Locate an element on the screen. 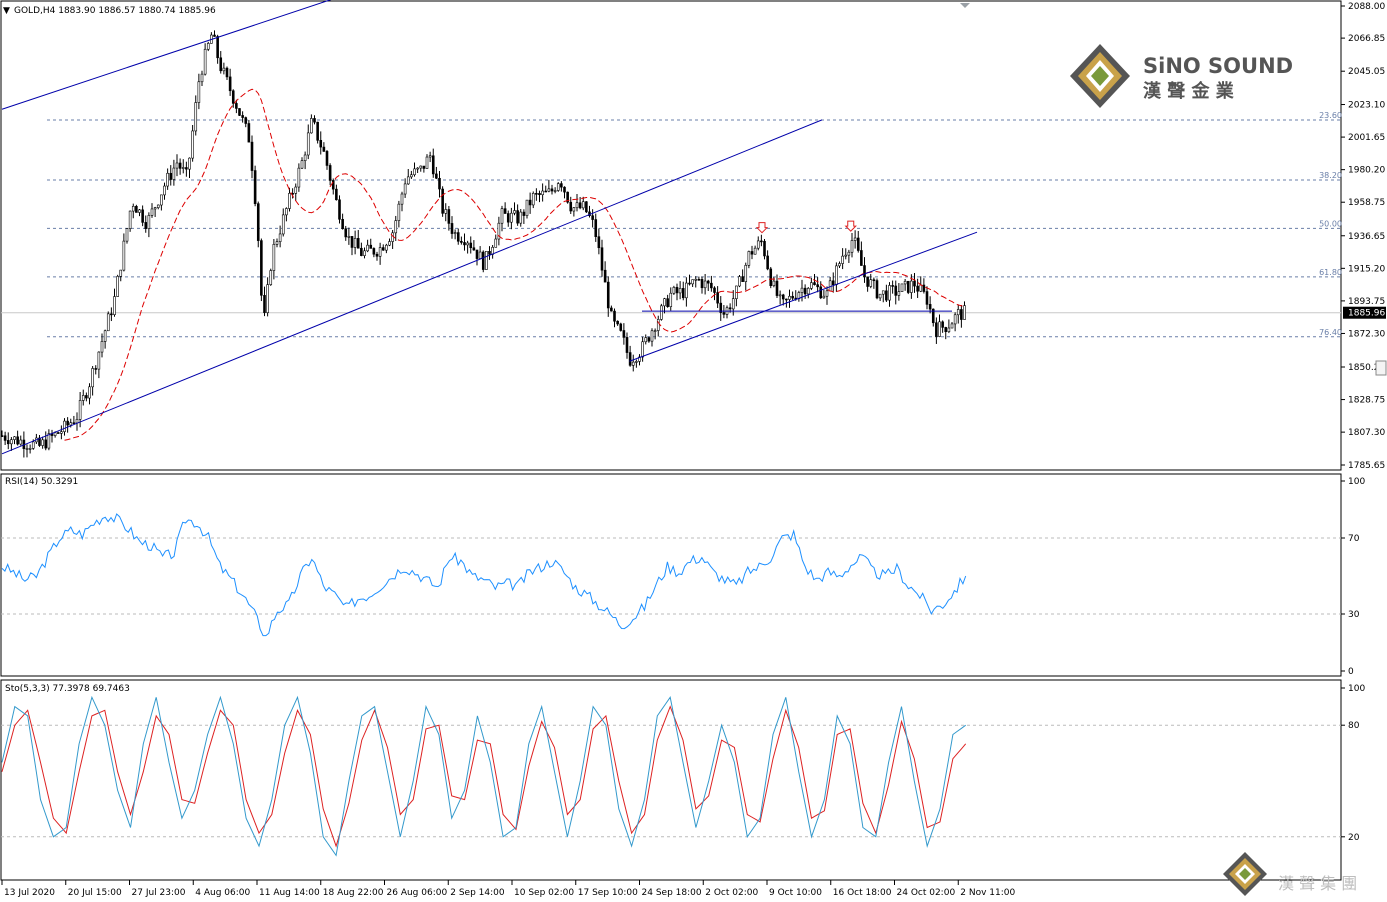 The width and height of the screenshot is (1387, 902). price-tick-label: 2088.00 is located at coordinates (1366, 7).